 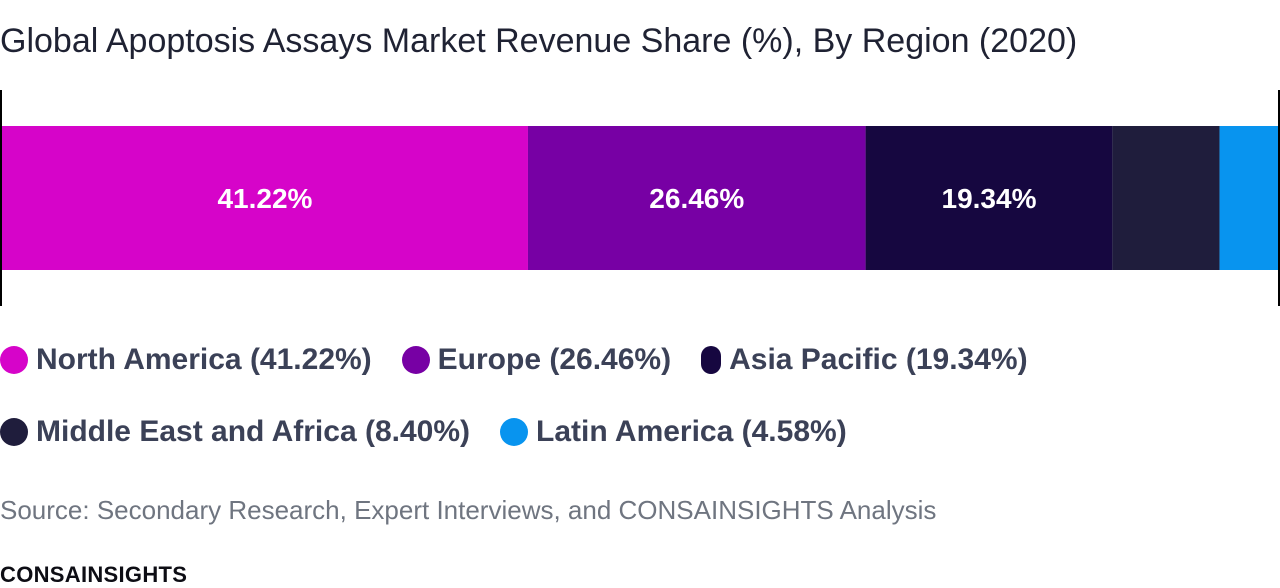 I want to click on legend-item-europe: Europe (26.46%), so click(x=536, y=360).